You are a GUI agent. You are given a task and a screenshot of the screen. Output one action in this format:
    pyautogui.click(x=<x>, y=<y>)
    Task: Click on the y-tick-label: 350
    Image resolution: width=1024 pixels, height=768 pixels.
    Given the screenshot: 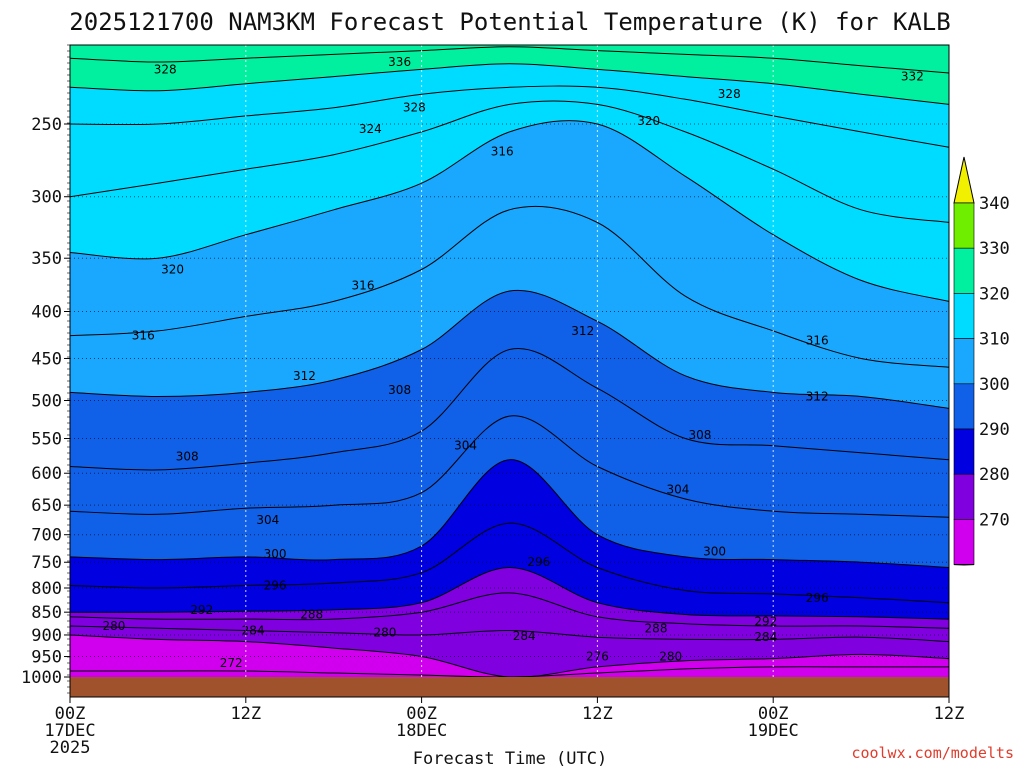 What is the action you would take?
    pyautogui.click(x=46, y=259)
    